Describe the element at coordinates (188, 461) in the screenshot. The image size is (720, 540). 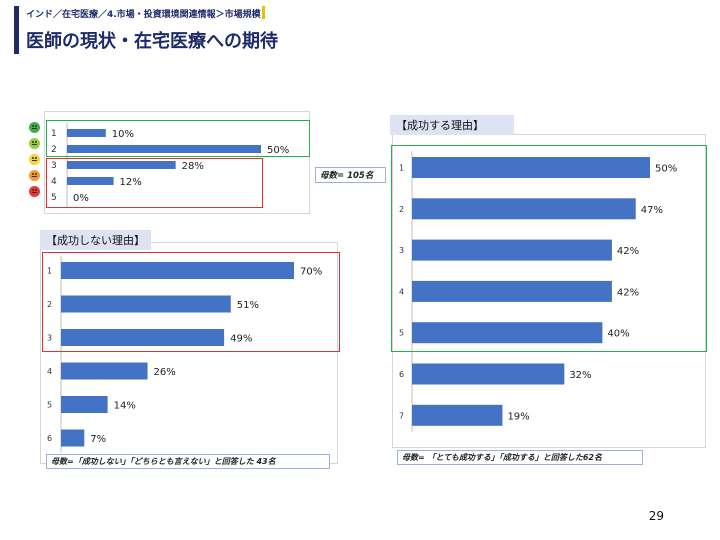
I see `fail-chart-note: 母数=「成功しない」「どちらとも言えない」と回答した 43名` at that location.